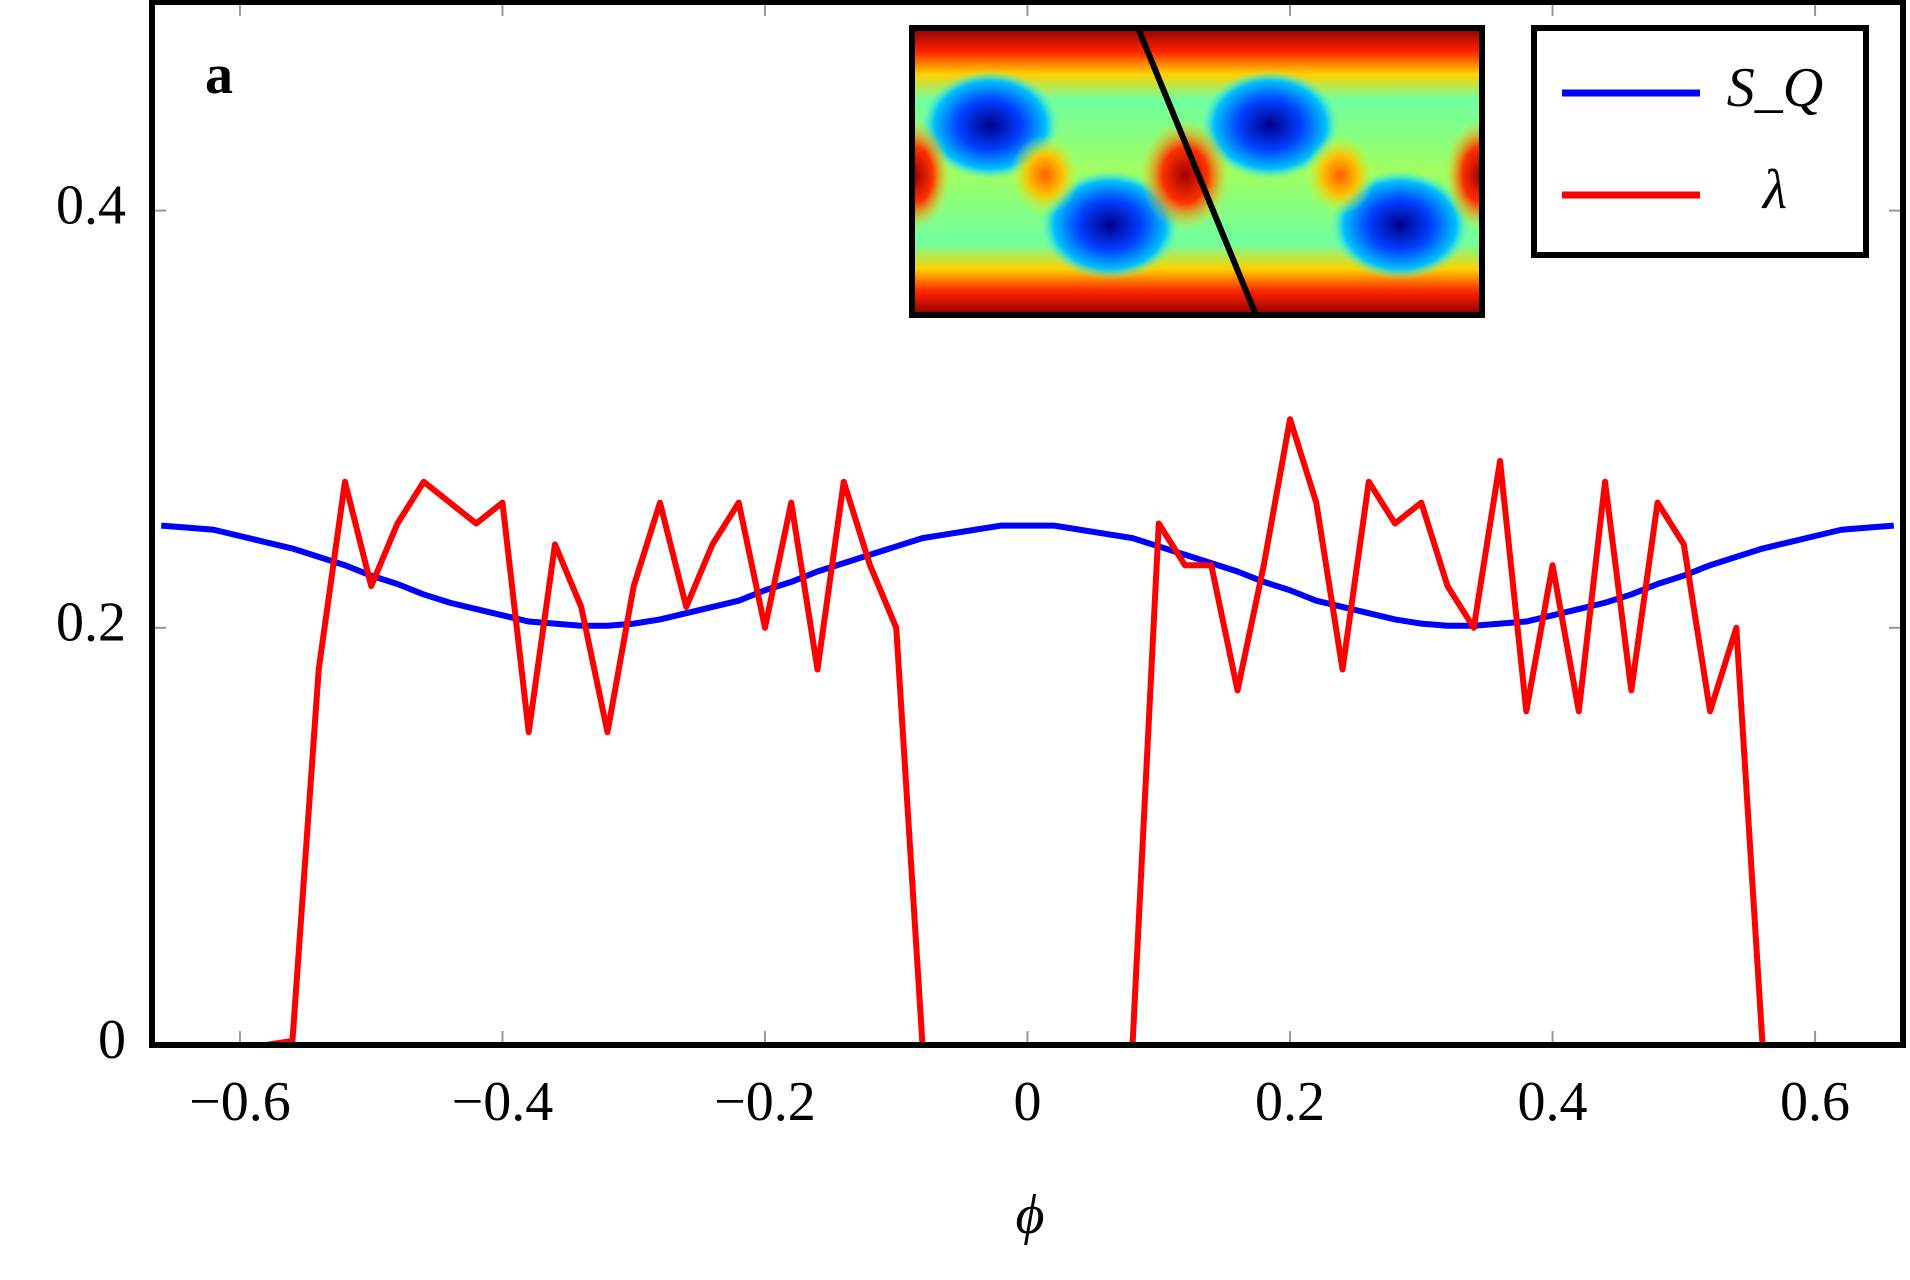 The height and width of the screenshot is (1280, 1910). What do you see at coordinates (1775, 88) in the screenshot?
I see `legend-label: S_Q` at bounding box center [1775, 88].